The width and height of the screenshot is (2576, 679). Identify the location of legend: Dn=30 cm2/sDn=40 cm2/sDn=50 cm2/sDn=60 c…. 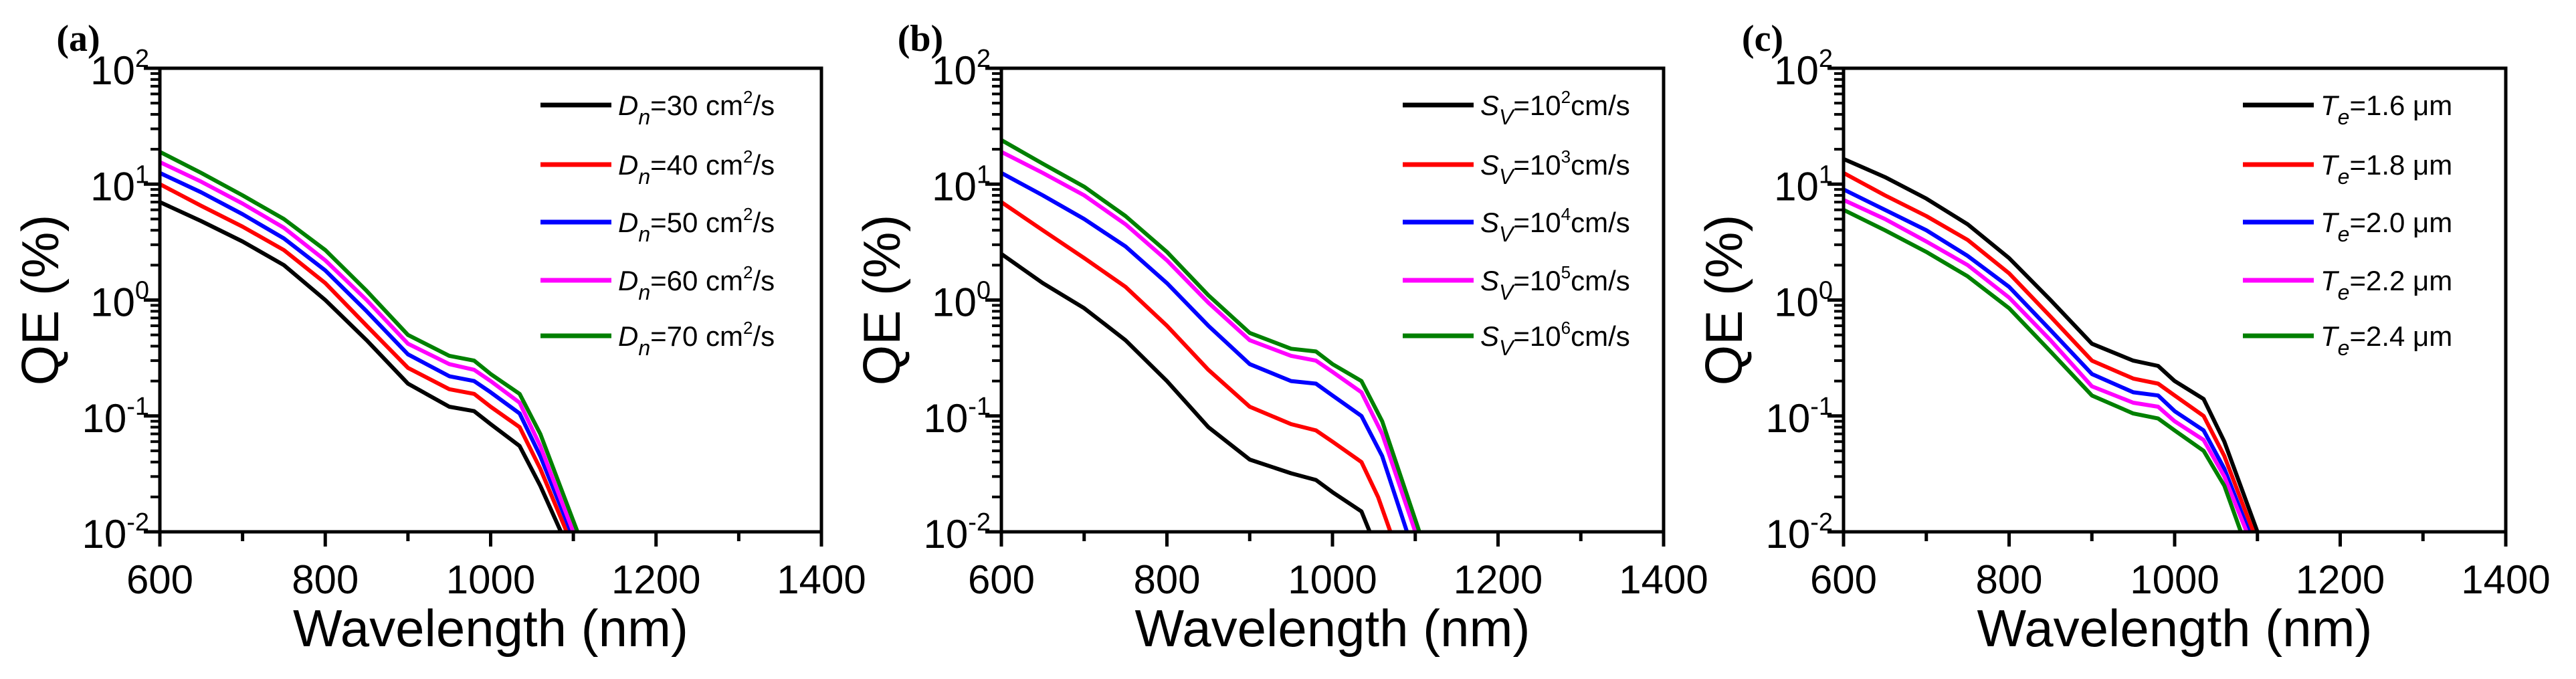
(657, 223).